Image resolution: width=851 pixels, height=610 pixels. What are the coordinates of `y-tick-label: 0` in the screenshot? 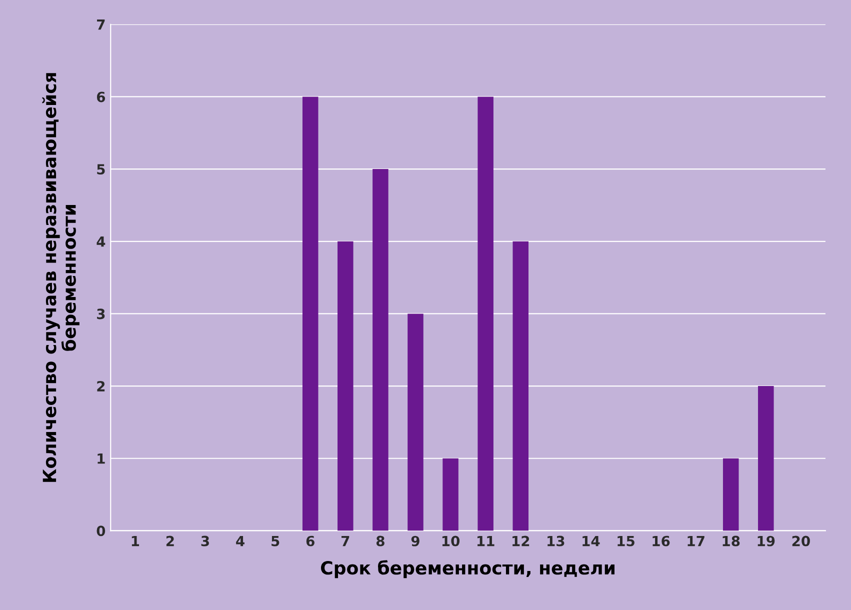 It's located at (101, 531).